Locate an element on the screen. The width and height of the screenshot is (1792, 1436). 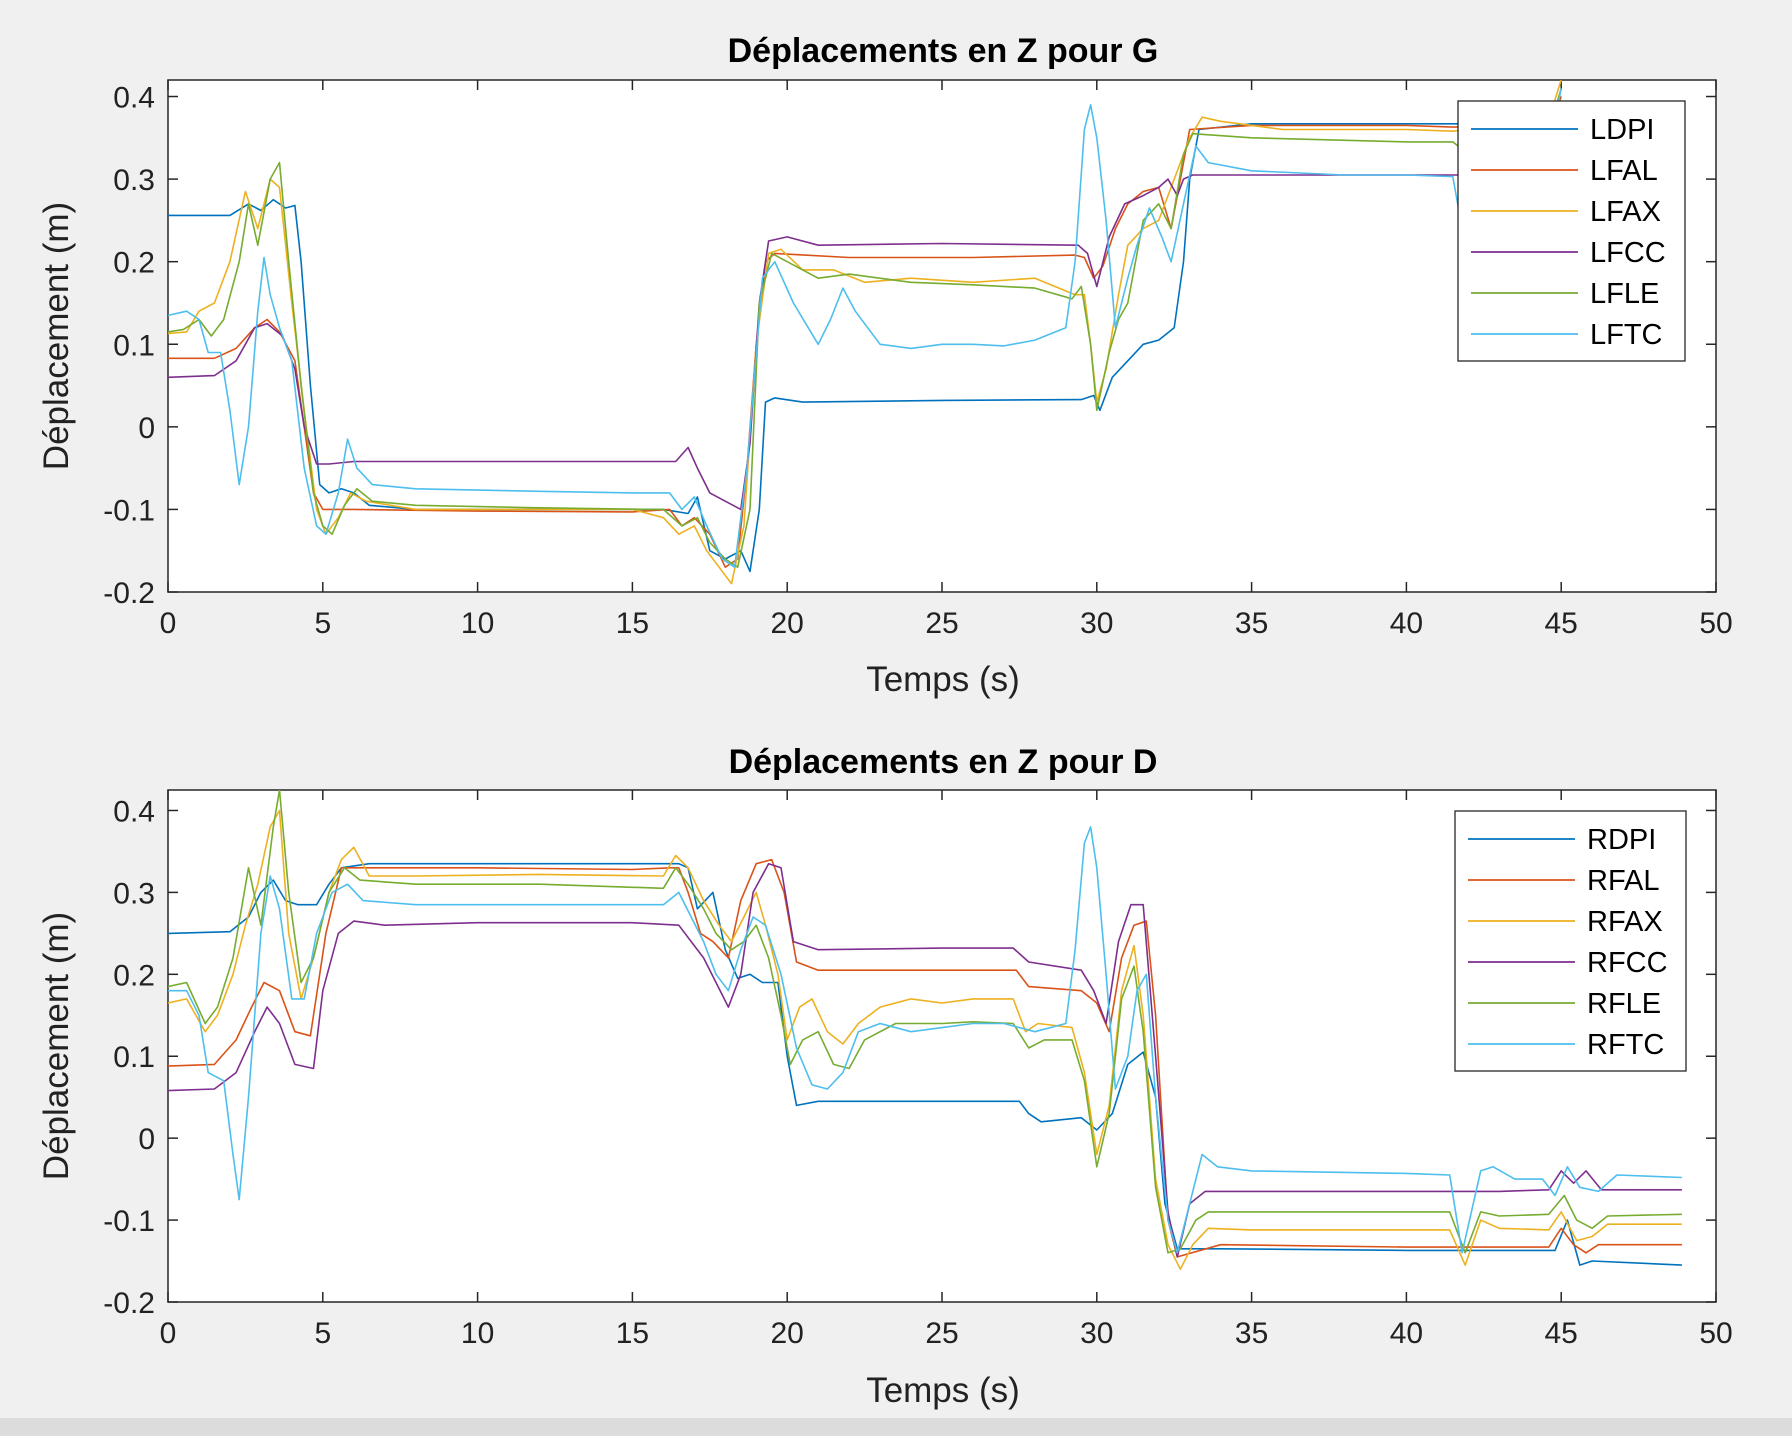
legend-label: LDPI is located at coordinates (1622, 130).